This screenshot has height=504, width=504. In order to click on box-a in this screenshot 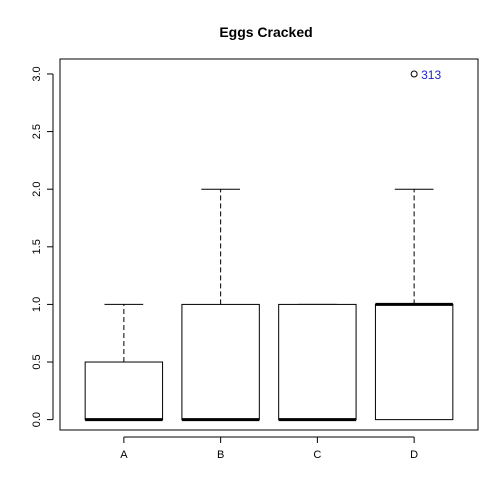, I will do `click(124, 362)`.